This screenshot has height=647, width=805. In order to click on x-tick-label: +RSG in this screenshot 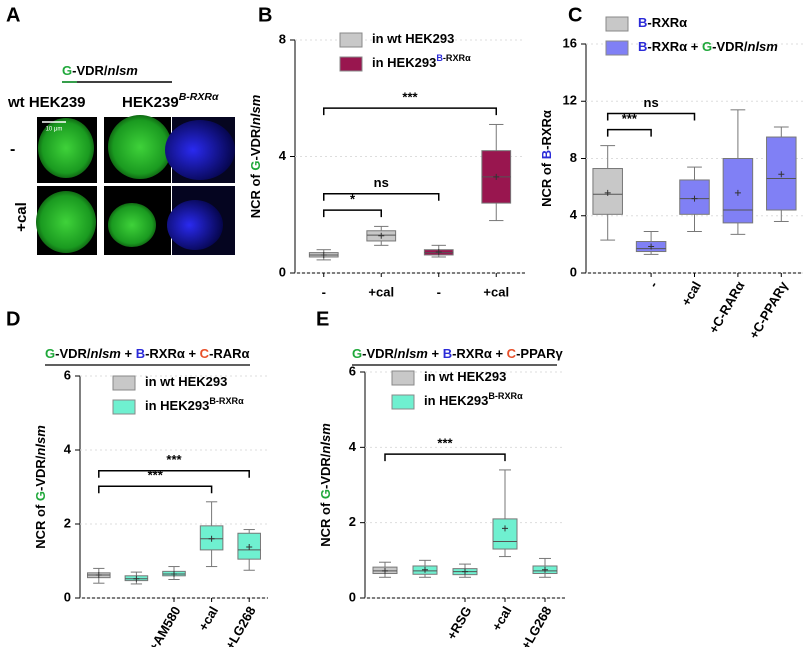, I will do `click(459, 623)`.